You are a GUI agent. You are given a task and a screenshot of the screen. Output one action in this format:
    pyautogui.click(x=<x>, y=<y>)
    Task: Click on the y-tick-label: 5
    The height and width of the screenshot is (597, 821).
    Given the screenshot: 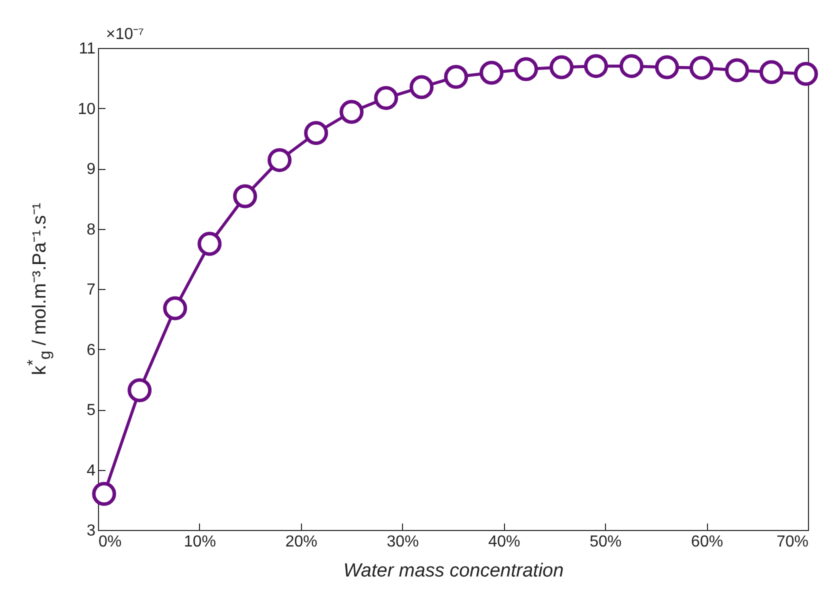 What is the action you would take?
    pyautogui.click(x=91, y=410)
    